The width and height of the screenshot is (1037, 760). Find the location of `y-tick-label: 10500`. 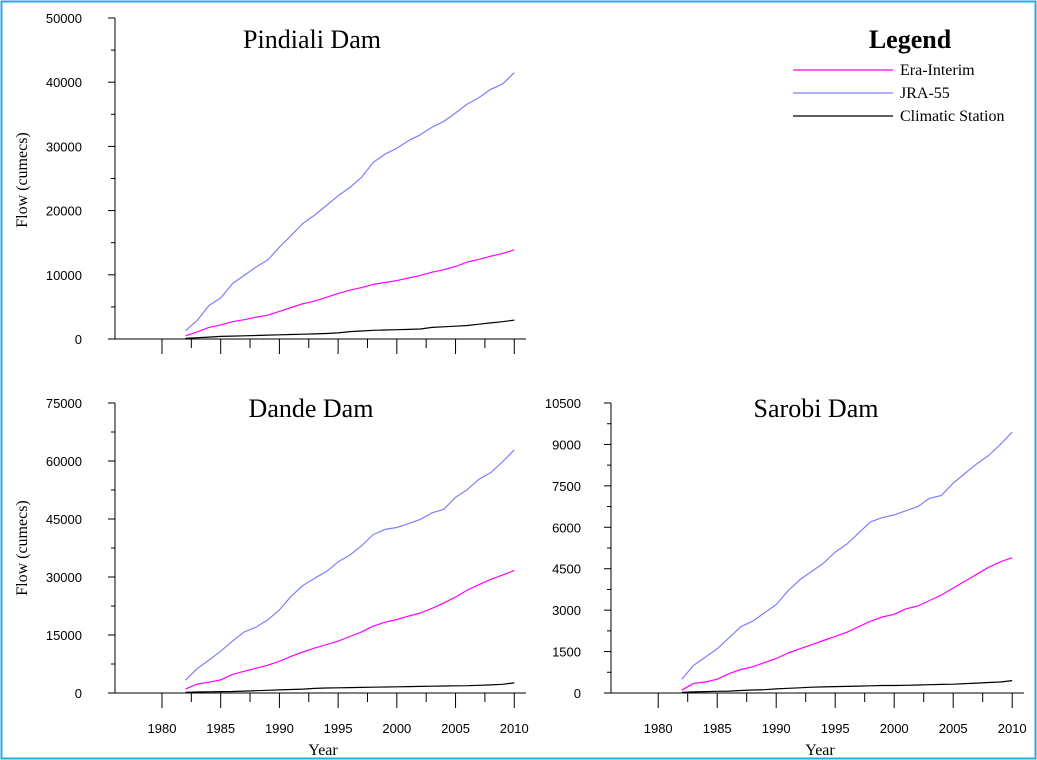

y-tick-label: 10500 is located at coordinates (563, 403).